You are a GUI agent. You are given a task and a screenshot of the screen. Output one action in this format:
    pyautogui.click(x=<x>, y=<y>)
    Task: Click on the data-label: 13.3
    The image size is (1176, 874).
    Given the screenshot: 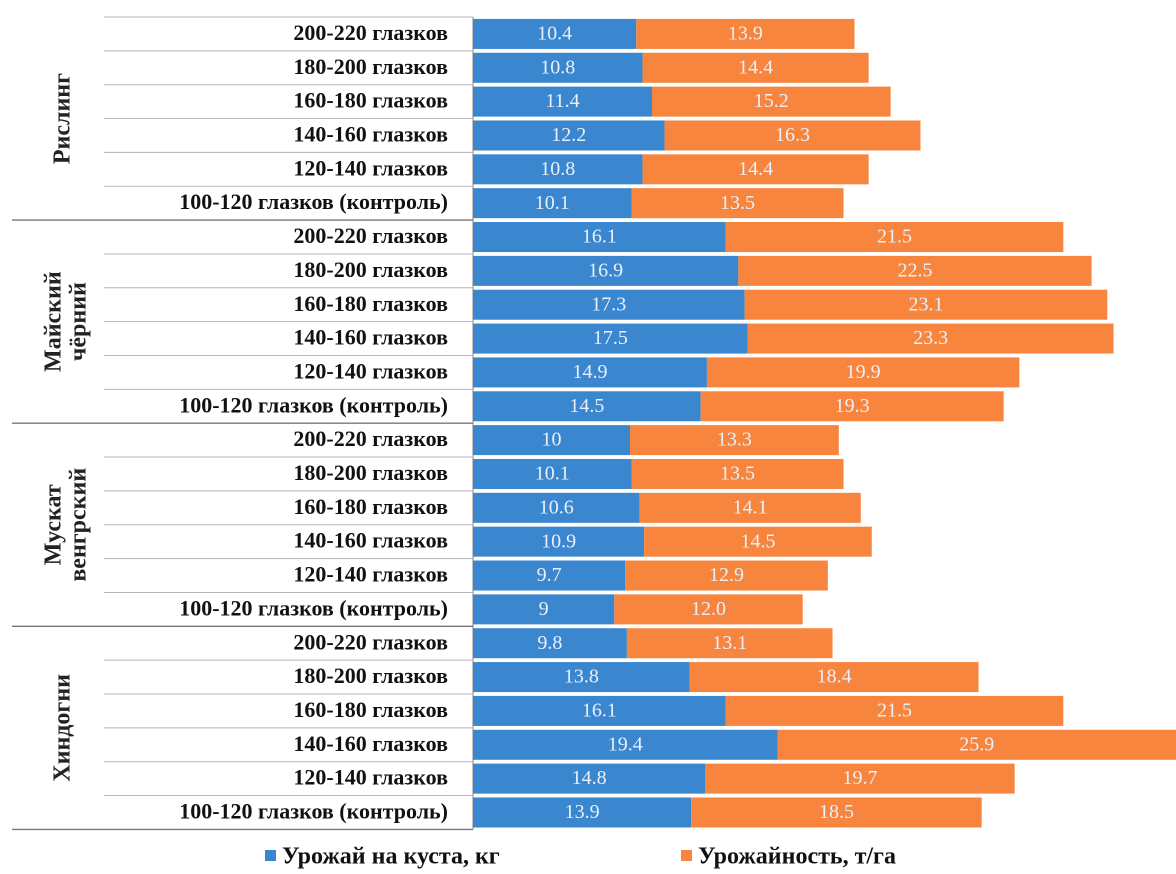 What is the action you would take?
    pyautogui.click(x=734, y=440)
    